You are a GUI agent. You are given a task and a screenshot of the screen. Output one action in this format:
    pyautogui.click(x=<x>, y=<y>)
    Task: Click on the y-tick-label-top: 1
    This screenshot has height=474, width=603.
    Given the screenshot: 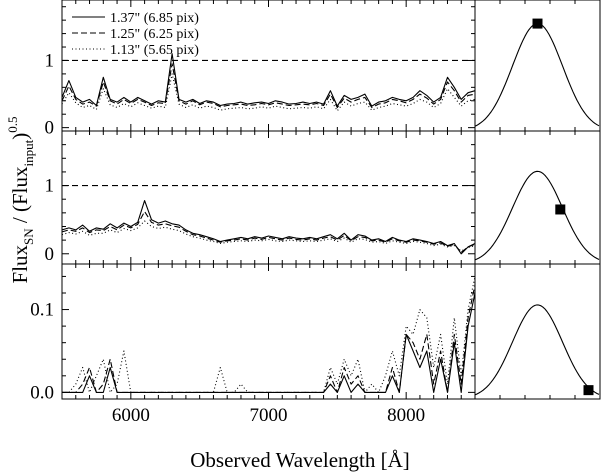 What is the action you would take?
    pyautogui.click(x=50, y=60)
    